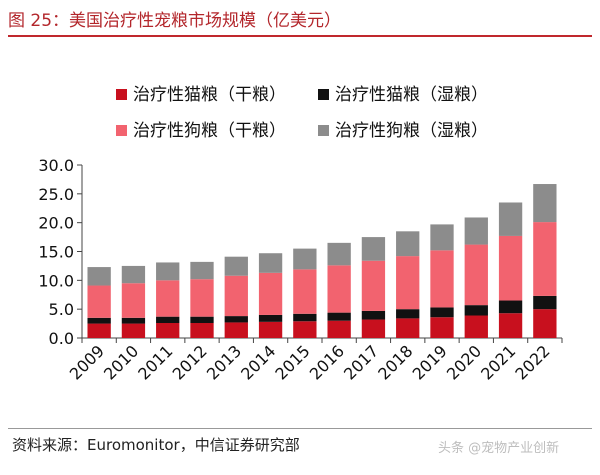  I want to click on x-tick-label: 2013, so click(224, 362).